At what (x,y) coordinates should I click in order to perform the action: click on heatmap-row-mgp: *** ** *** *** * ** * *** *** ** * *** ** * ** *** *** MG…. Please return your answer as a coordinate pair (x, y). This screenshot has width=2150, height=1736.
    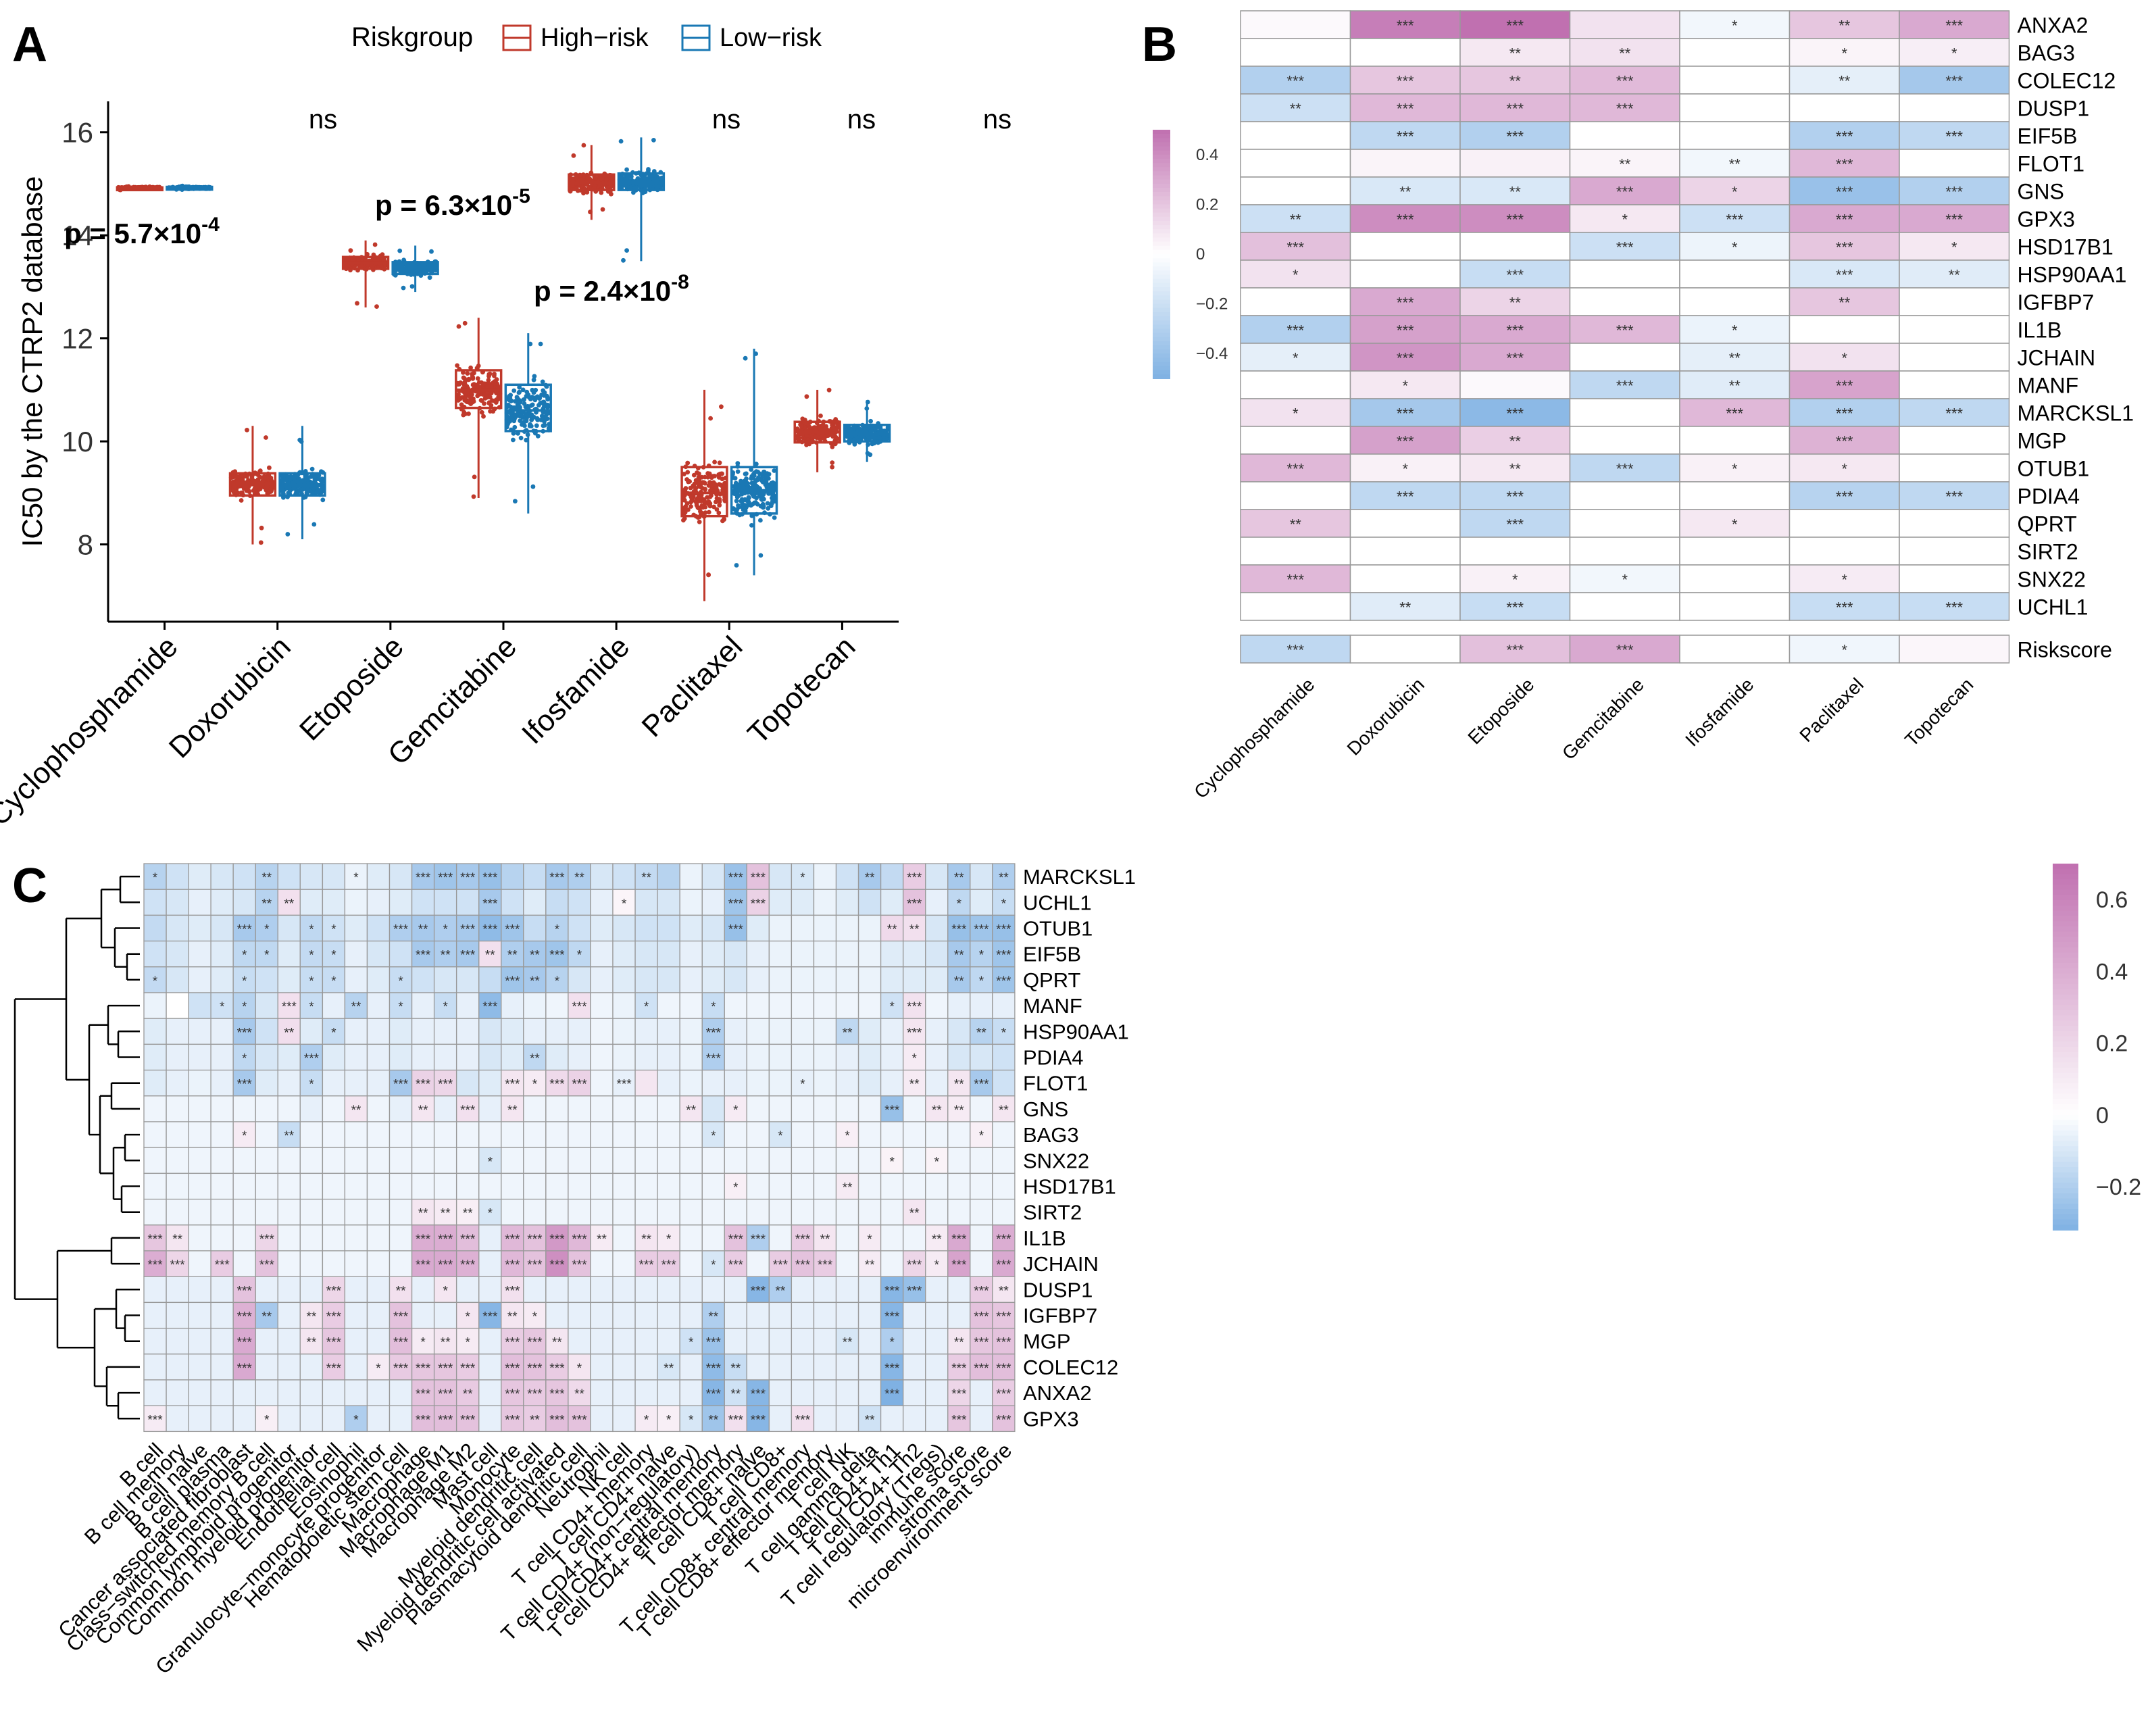
    Looking at the image, I should click on (607, 1341).